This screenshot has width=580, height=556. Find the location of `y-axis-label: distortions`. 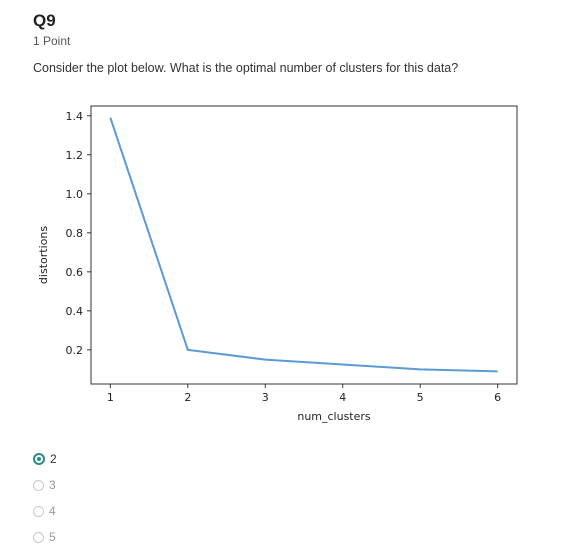

y-axis-label: distortions is located at coordinates (43, 255).